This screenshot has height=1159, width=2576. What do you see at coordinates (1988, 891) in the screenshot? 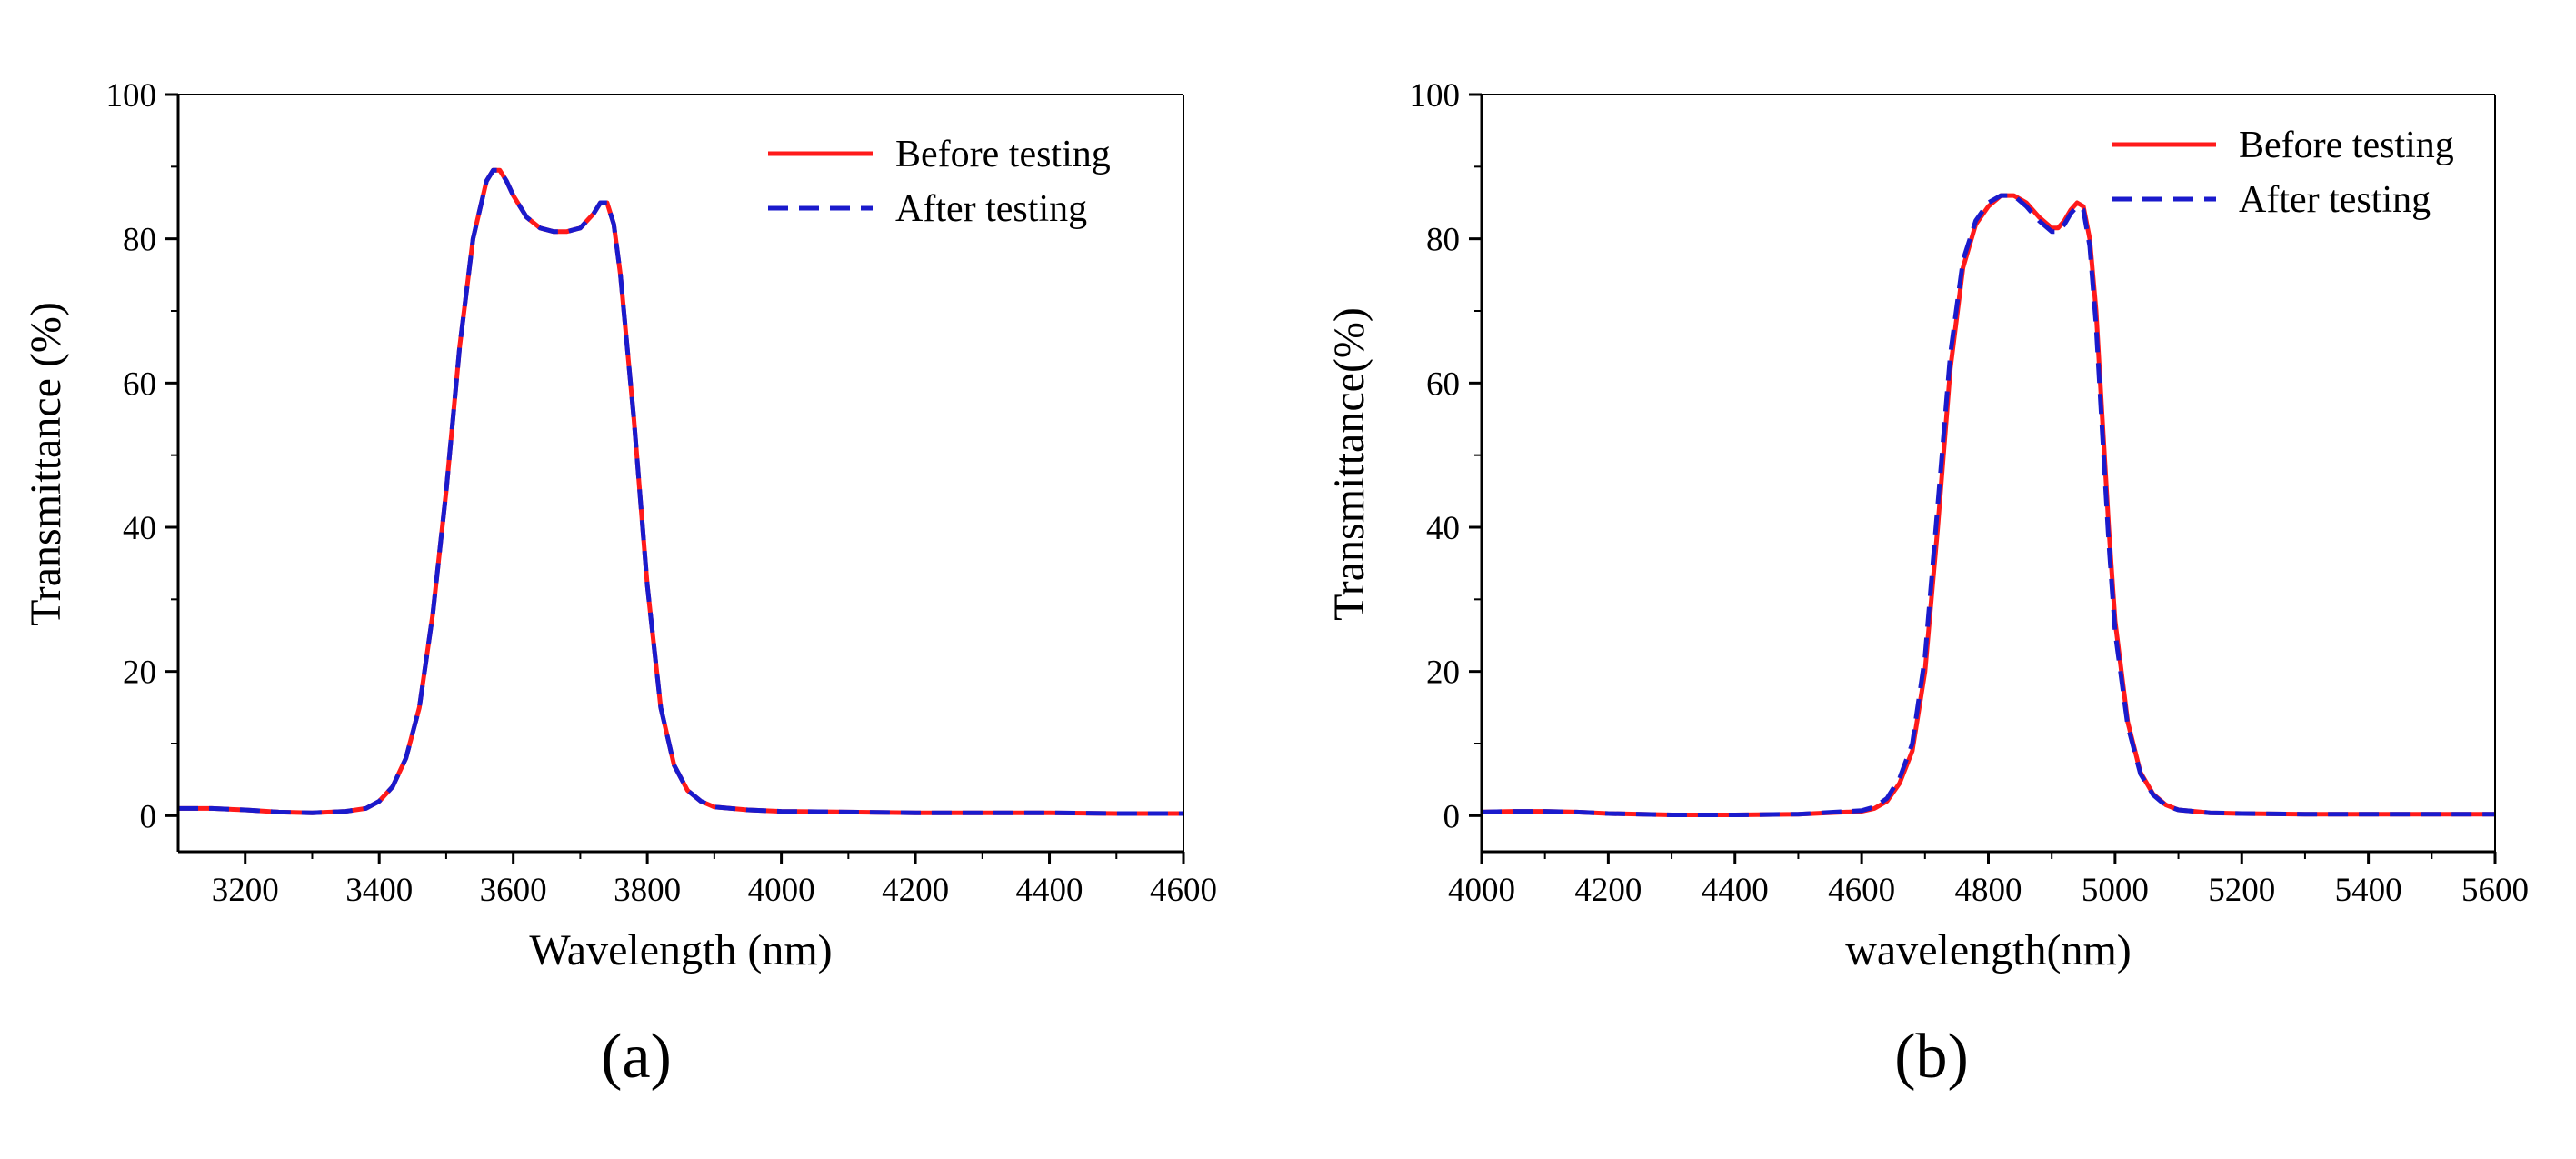
I see `x-tick-label: 4800` at bounding box center [1988, 891].